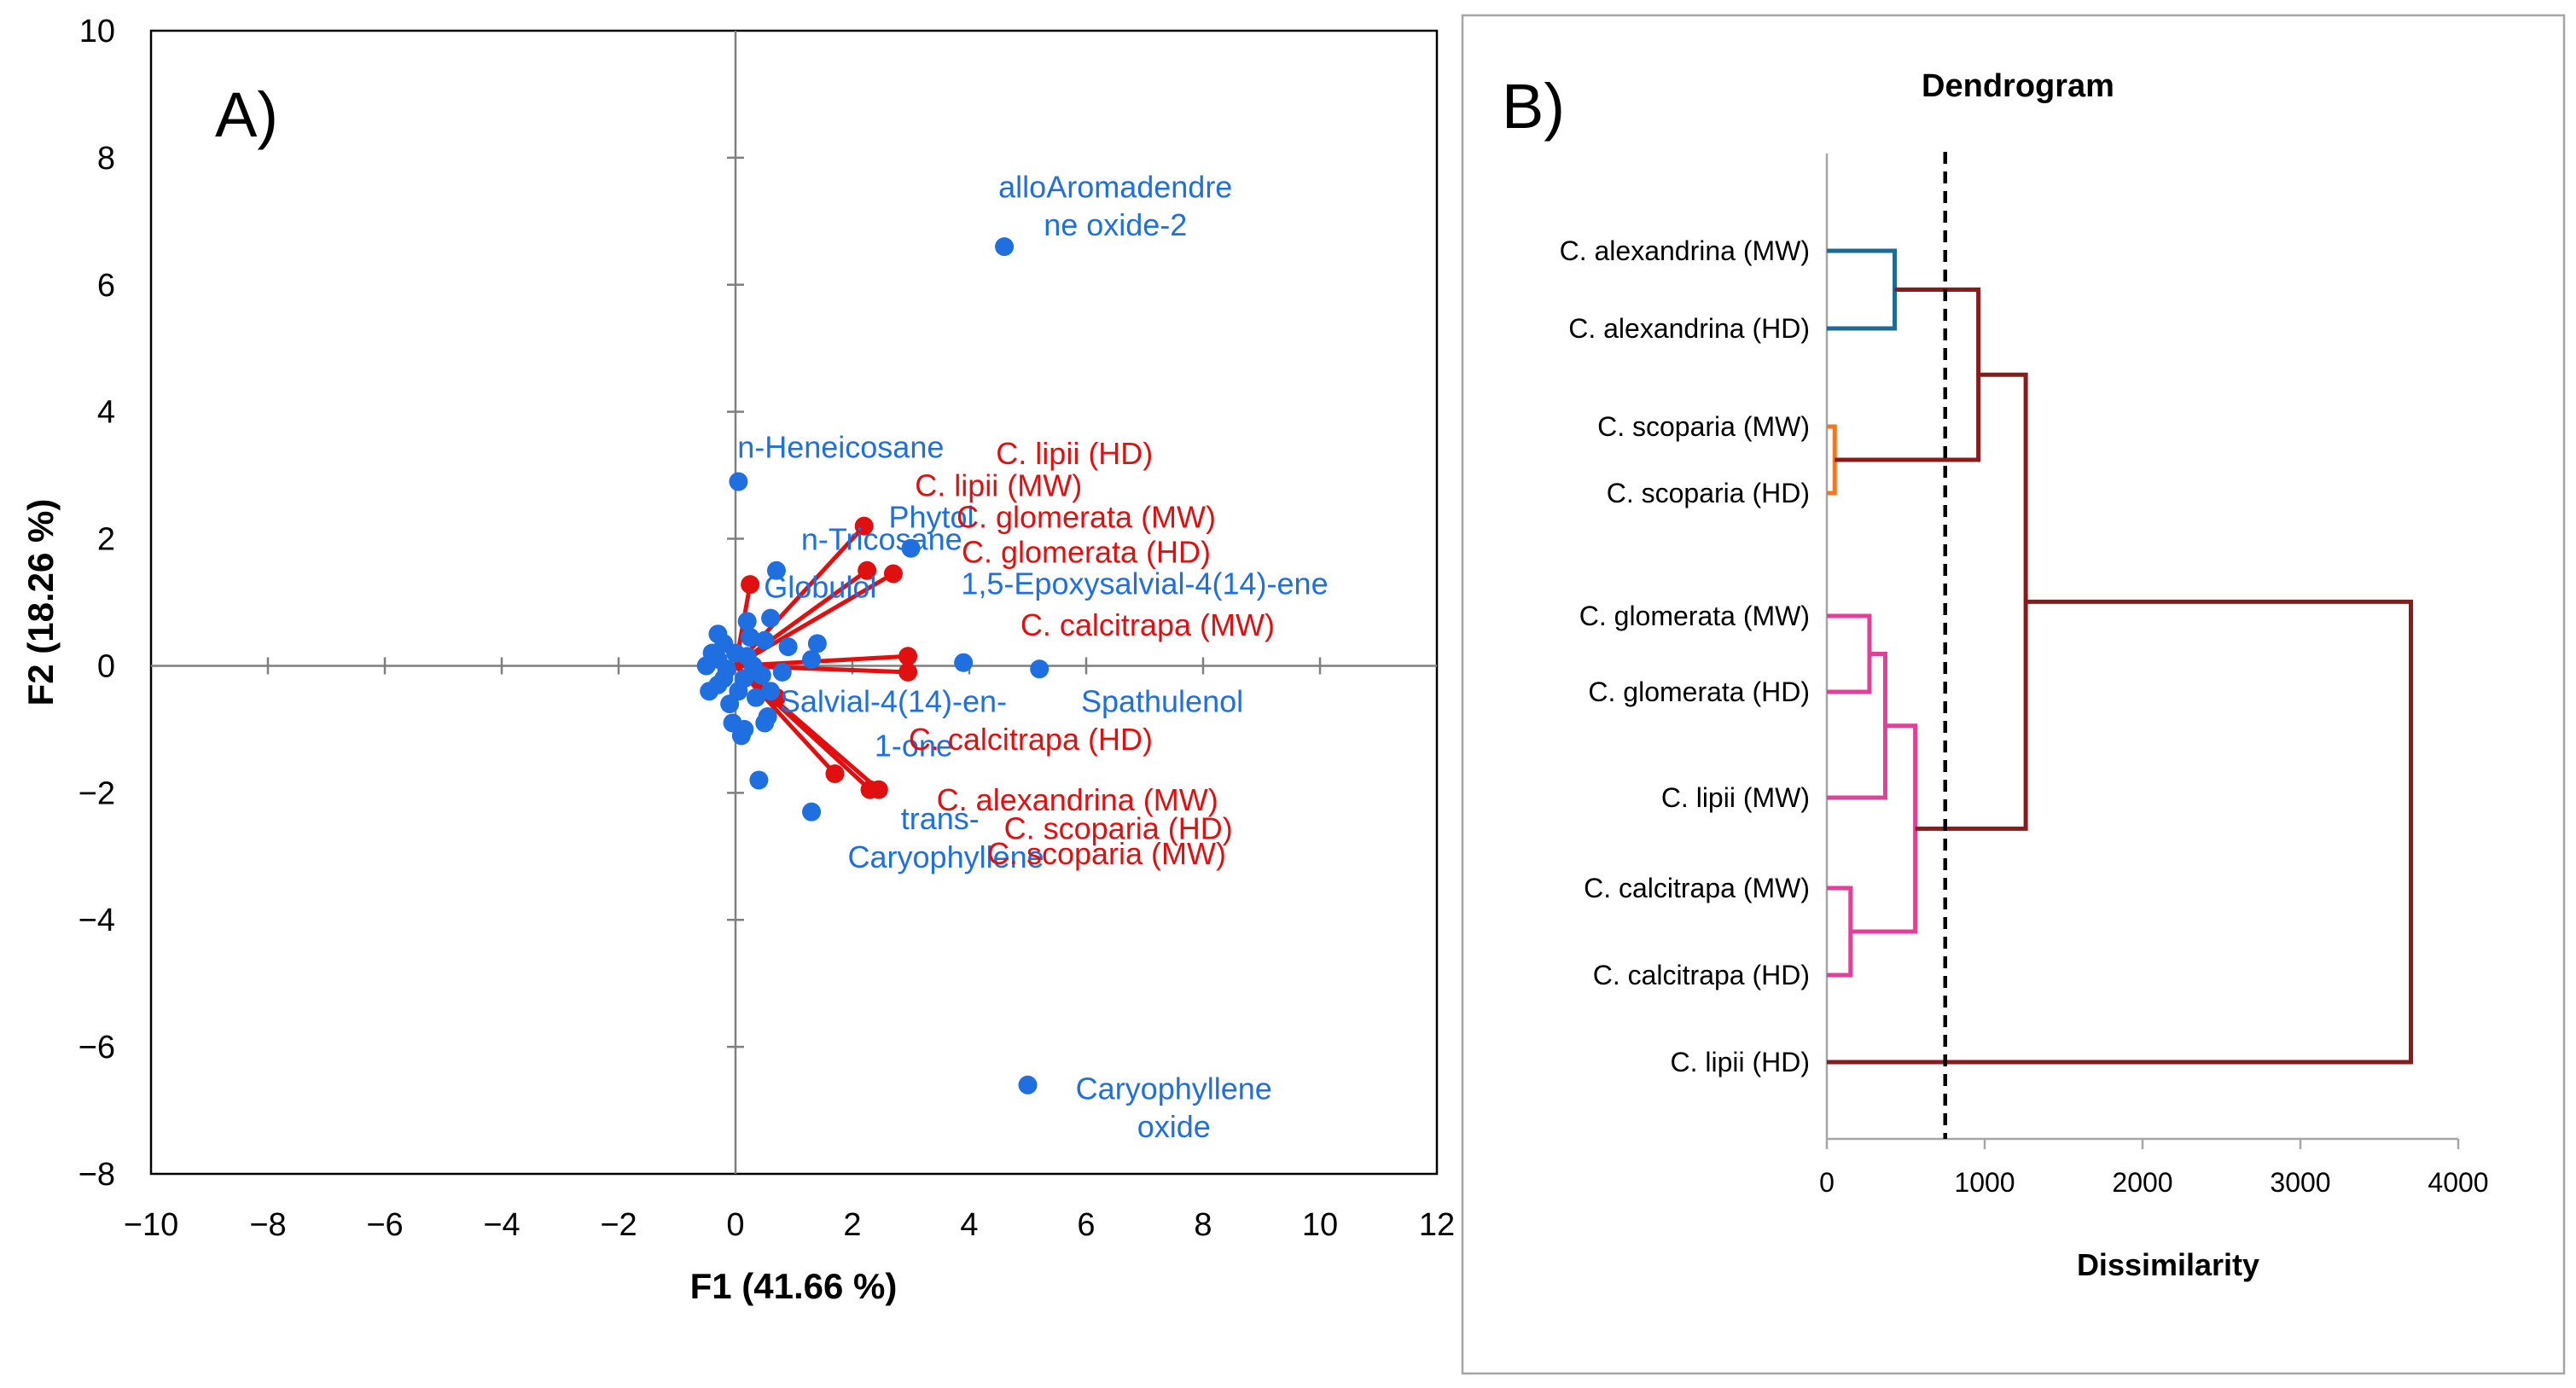 This screenshot has width=2576, height=1388. What do you see at coordinates (106, 286) in the screenshot?
I see `biplot-y-tick-label: 6` at bounding box center [106, 286].